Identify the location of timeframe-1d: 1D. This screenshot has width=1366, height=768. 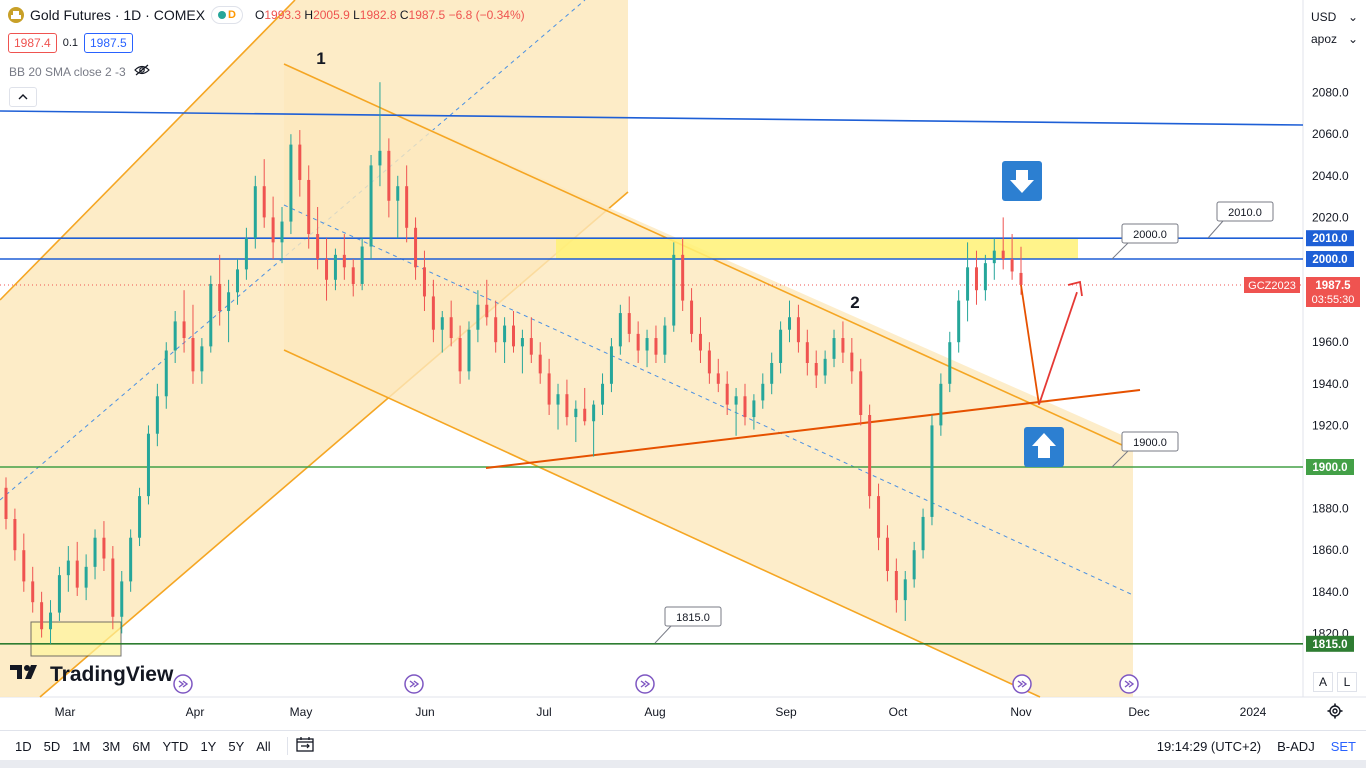
(23, 746).